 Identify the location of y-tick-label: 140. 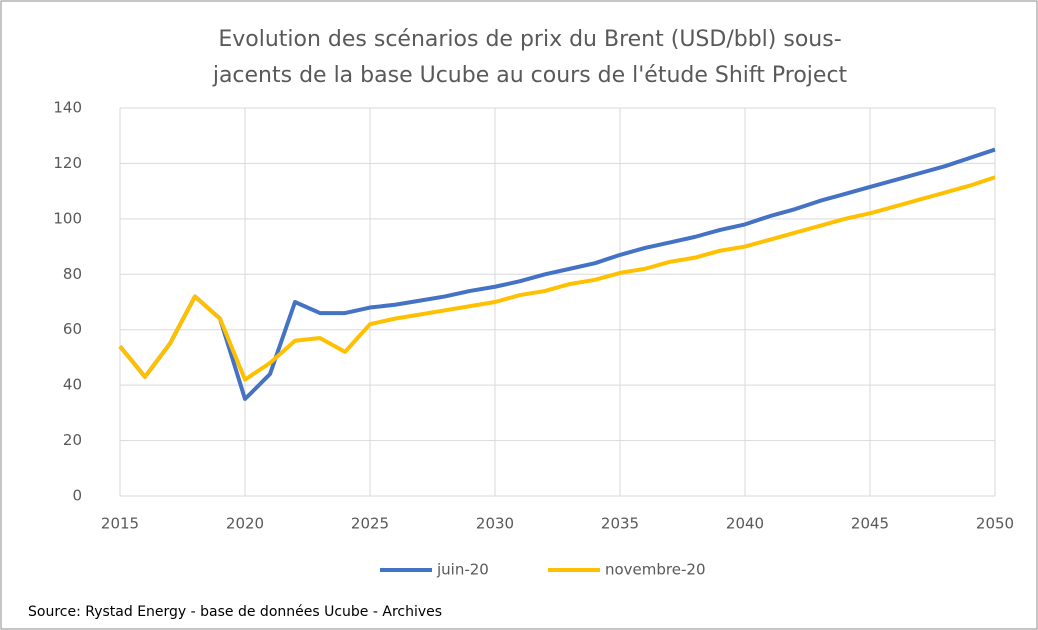
(67, 108).